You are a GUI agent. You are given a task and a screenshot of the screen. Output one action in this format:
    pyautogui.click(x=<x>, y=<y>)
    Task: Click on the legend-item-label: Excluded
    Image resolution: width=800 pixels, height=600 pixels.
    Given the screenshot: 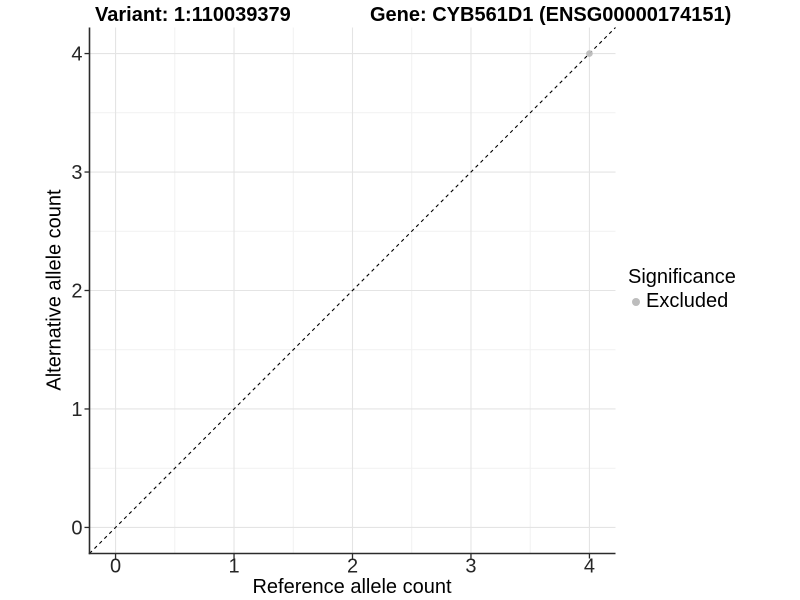 What is the action you would take?
    pyautogui.click(x=687, y=301)
    